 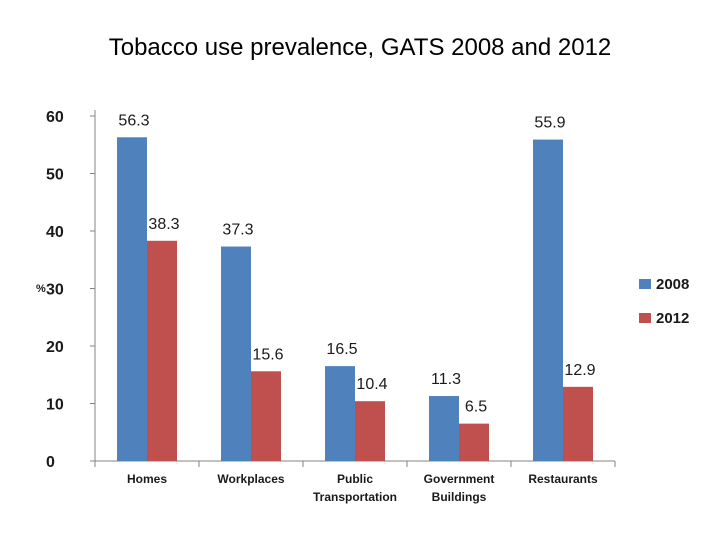 What do you see at coordinates (267, 354) in the screenshot?
I see `data-label-2012: 15.6` at bounding box center [267, 354].